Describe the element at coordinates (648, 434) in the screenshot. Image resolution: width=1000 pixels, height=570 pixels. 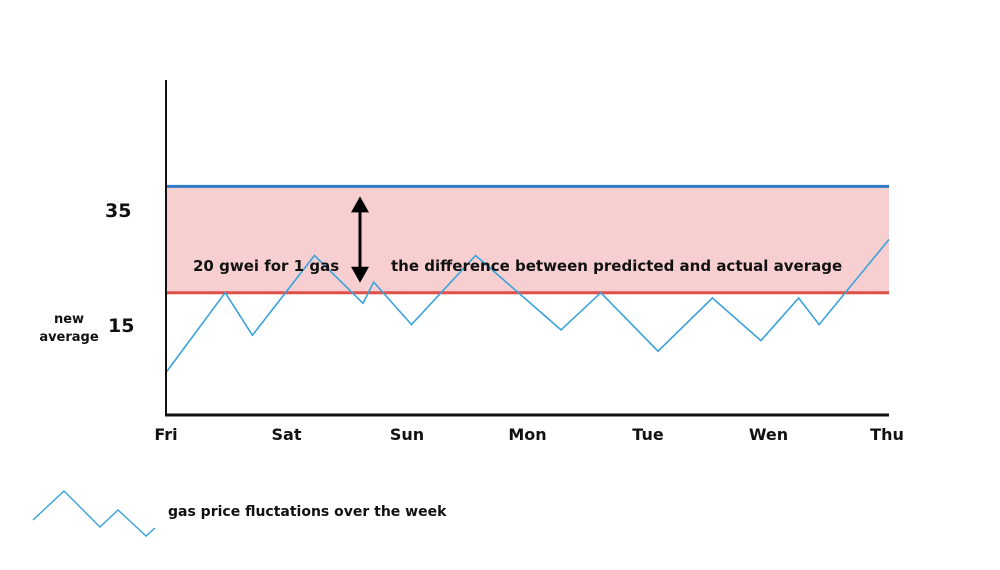
I see `x-tick-label-tue: Tue` at that location.